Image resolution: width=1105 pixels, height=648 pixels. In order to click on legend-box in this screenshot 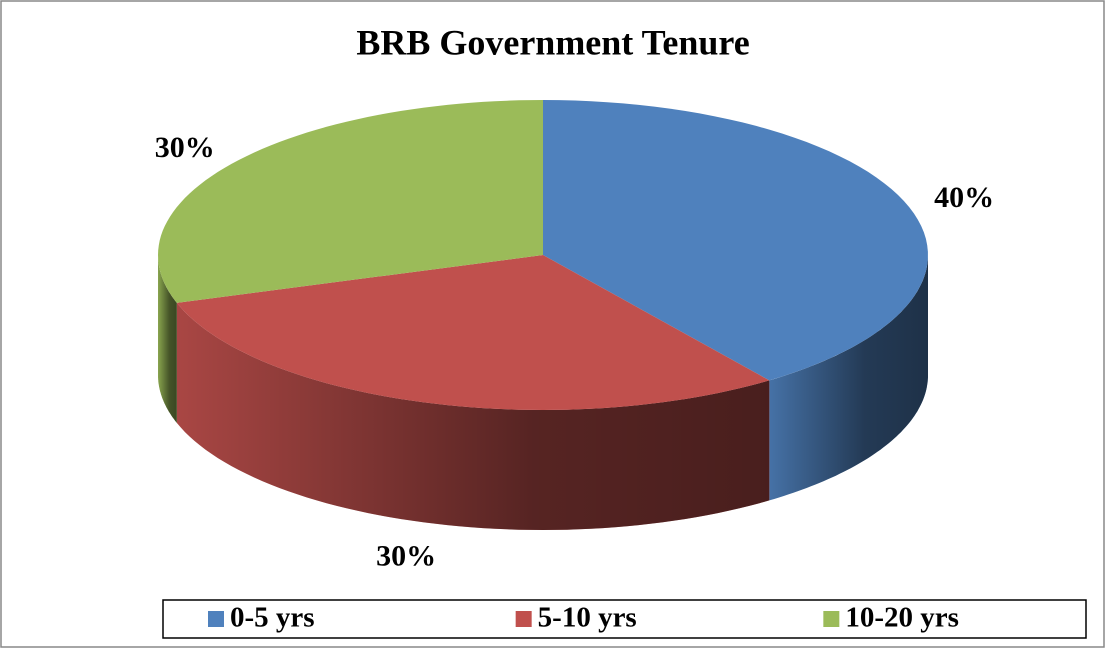, I will do `click(624, 619)`.